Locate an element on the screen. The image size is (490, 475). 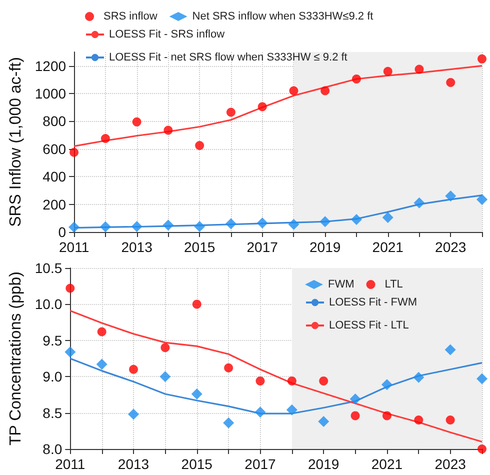
y-tick-label: 10.0 is located at coordinates (48, 304).